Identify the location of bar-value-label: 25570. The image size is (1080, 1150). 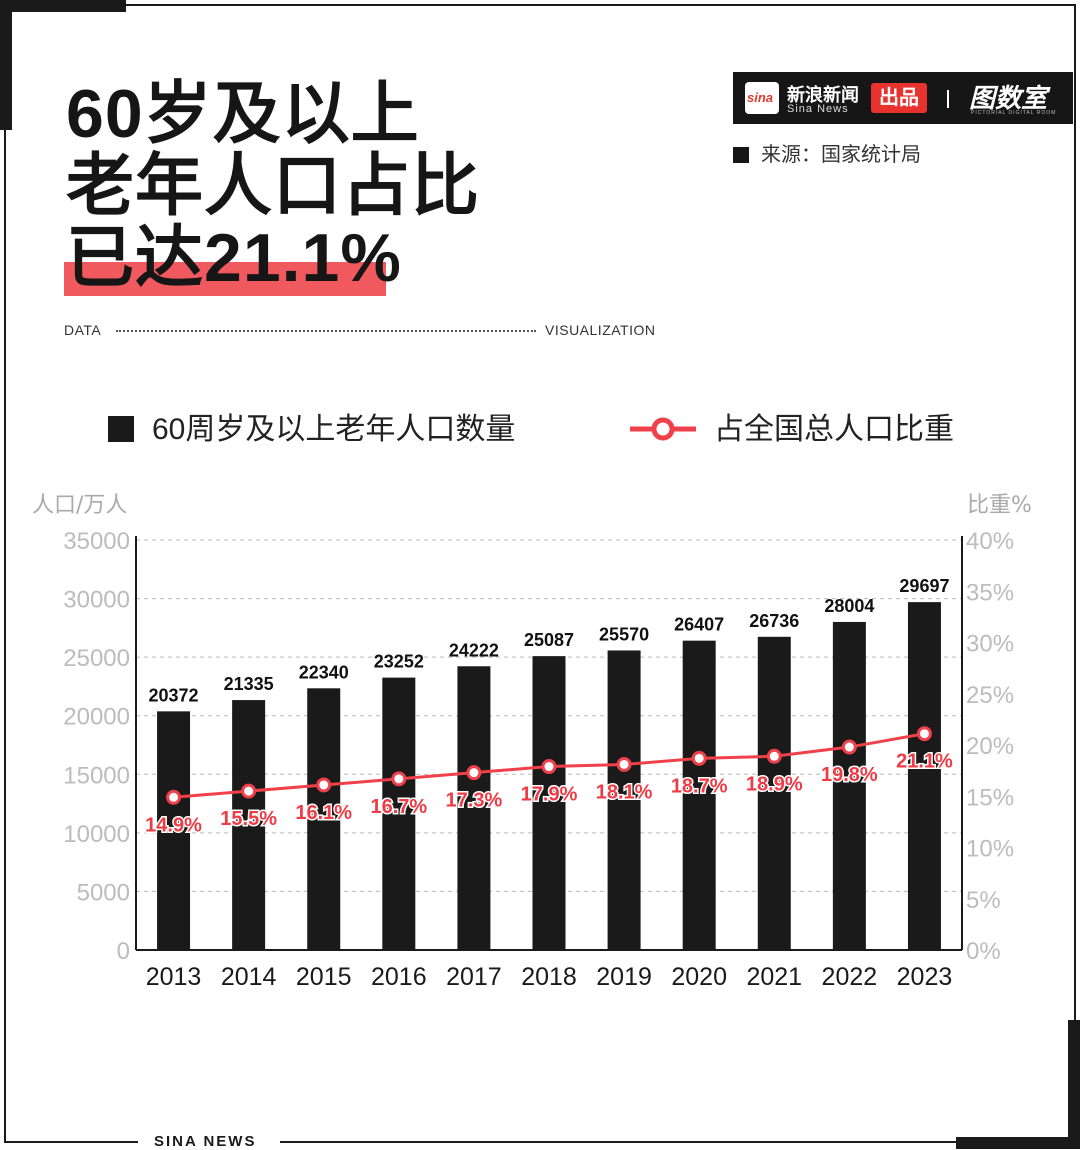
(624, 634).